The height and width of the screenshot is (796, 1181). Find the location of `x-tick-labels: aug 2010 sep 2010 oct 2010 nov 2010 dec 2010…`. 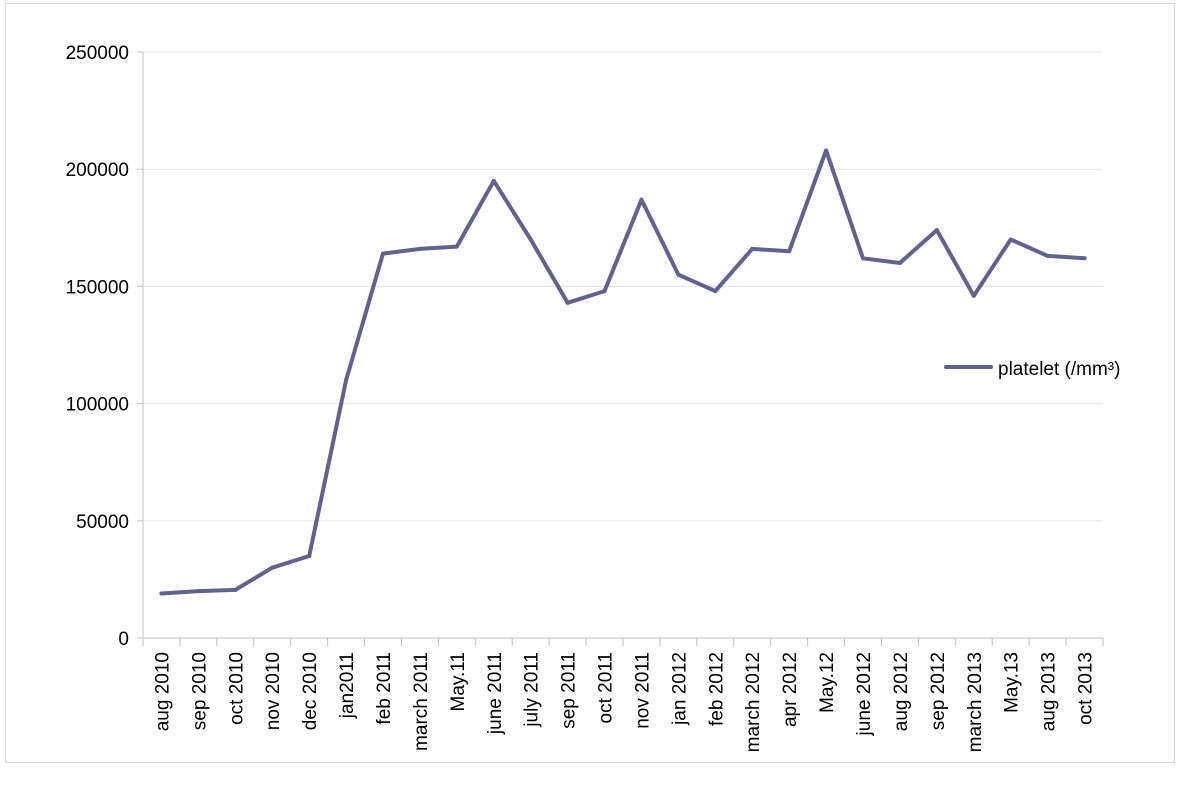

x-tick-labels: aug 2010 sep 2010 oct 2010 nov 2010 dec 2010… is located at coordinates (624, 702).